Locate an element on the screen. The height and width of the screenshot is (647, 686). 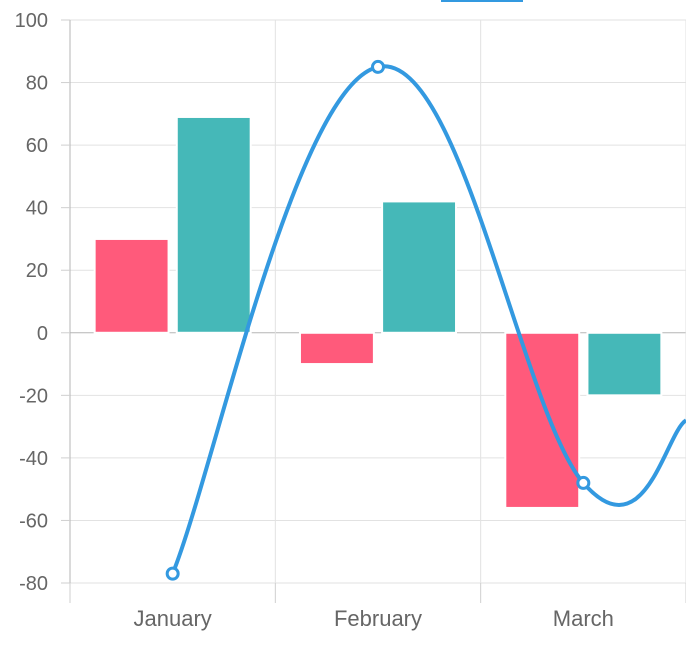
x-tick-label: January is located at coordinates (173, 618).